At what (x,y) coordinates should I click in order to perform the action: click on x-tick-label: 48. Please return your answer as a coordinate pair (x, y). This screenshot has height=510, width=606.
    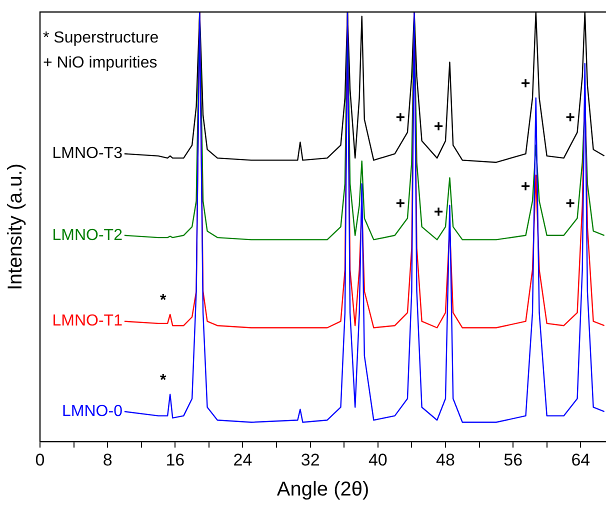
    Looking at the image, I should click on (445, 460).